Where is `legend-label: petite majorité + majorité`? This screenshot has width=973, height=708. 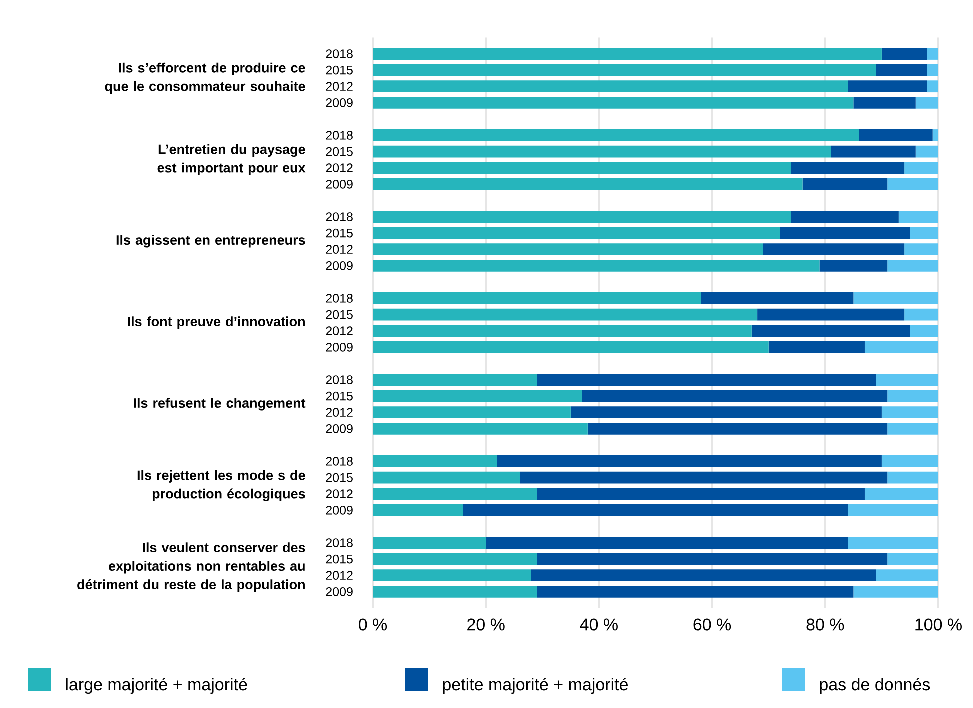 legend-label: petite majorité + majorité is located at coordinates (535, 686).